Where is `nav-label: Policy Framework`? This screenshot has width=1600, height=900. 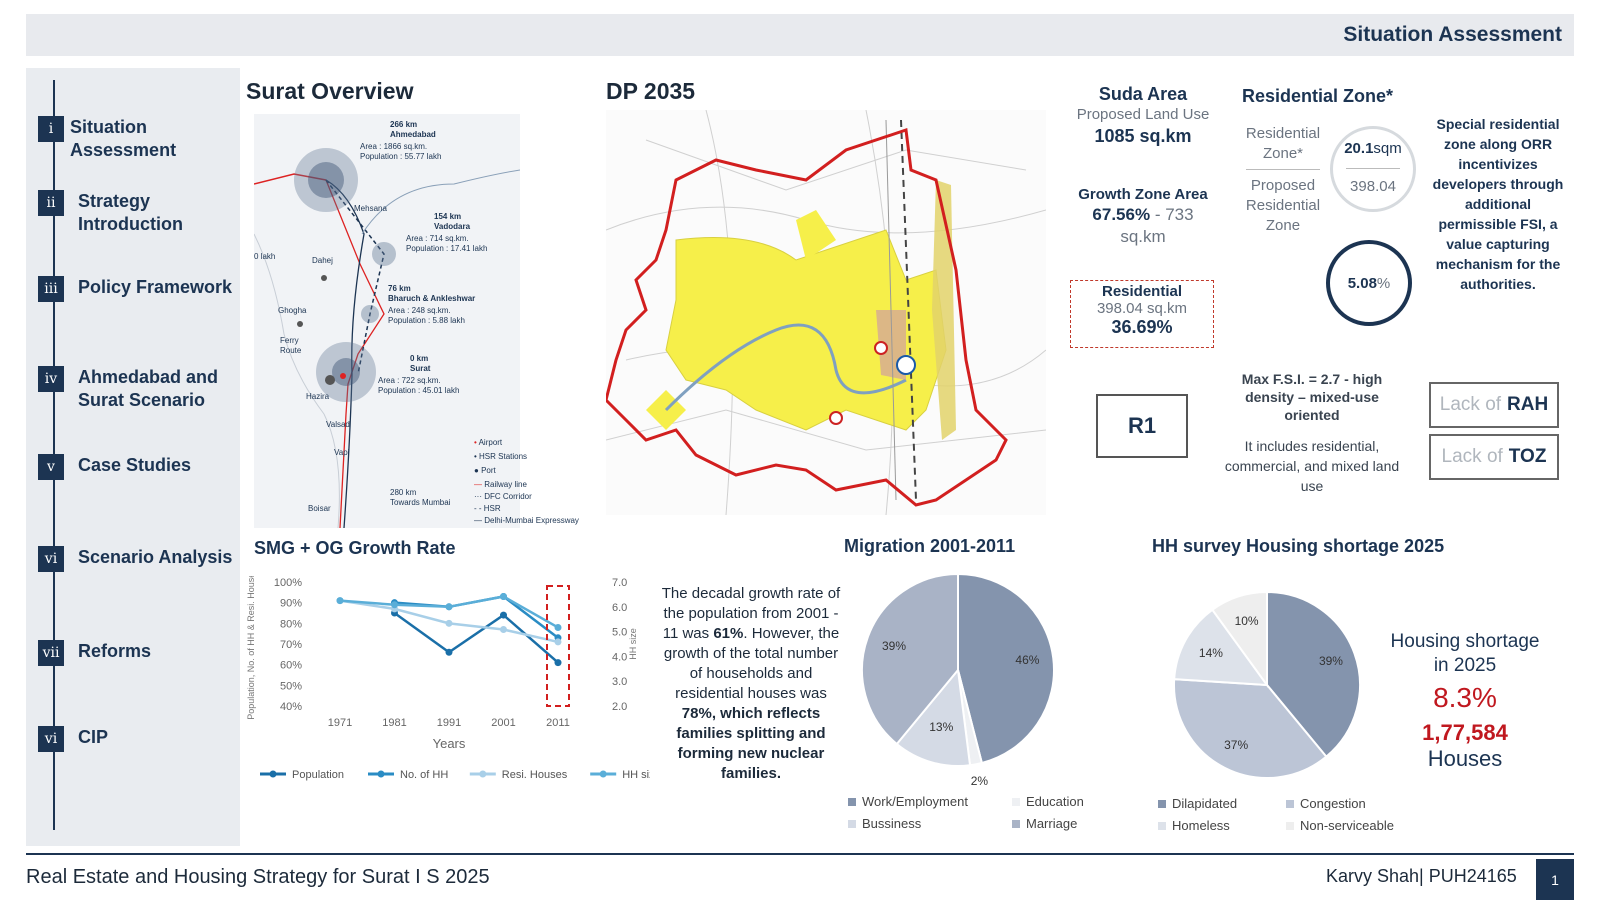 nav-label: Policy Framework is located at coordinates (155, 287).